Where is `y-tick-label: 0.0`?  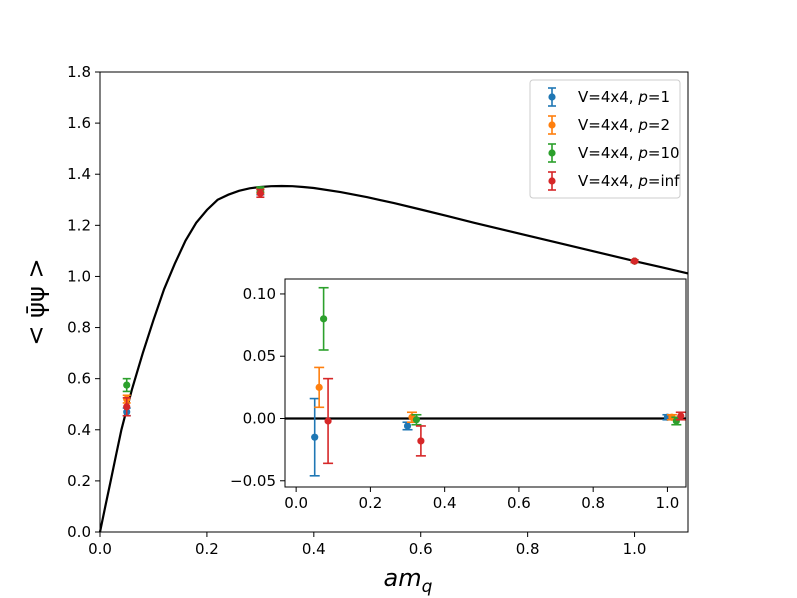 y-tick-label: 0.0 is located at coordinates (79, 532).